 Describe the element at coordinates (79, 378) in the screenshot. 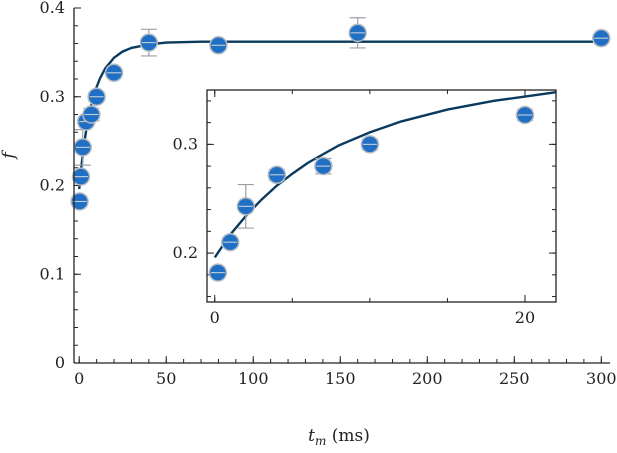

I see `main-x-tick-label: 0` at that location.